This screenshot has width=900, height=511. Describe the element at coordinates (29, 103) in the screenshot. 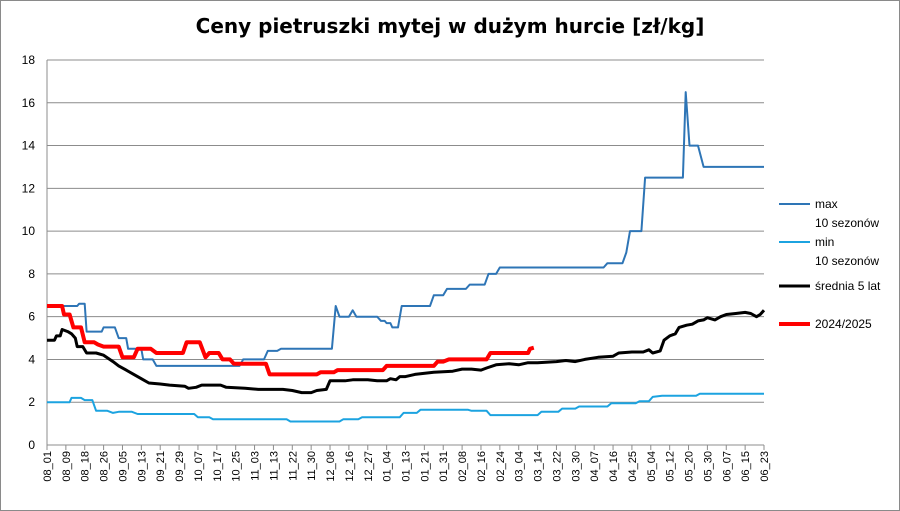

I see `y-tick-label: 16` at that location.